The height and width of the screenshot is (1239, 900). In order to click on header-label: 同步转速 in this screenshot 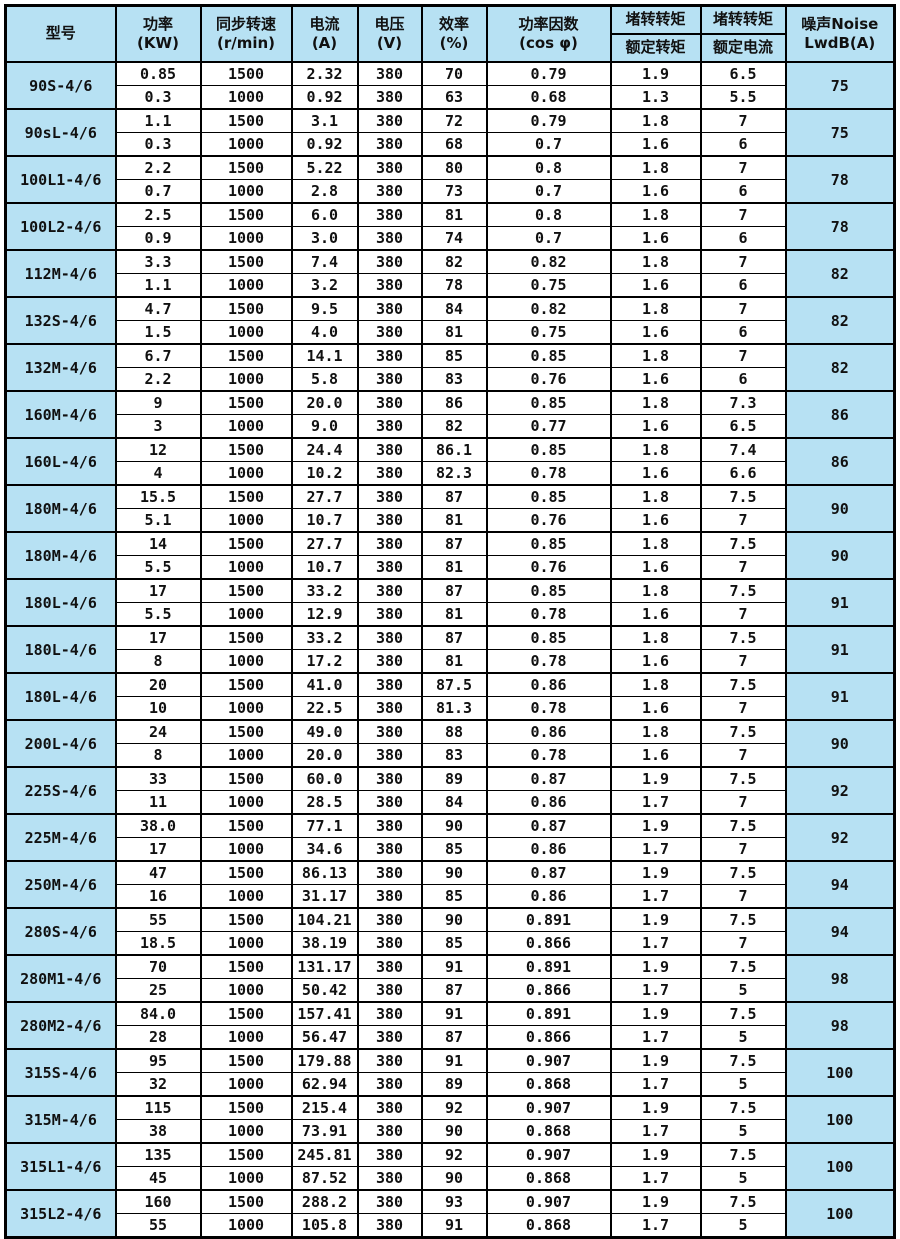, I will do `click(245, 23)`.